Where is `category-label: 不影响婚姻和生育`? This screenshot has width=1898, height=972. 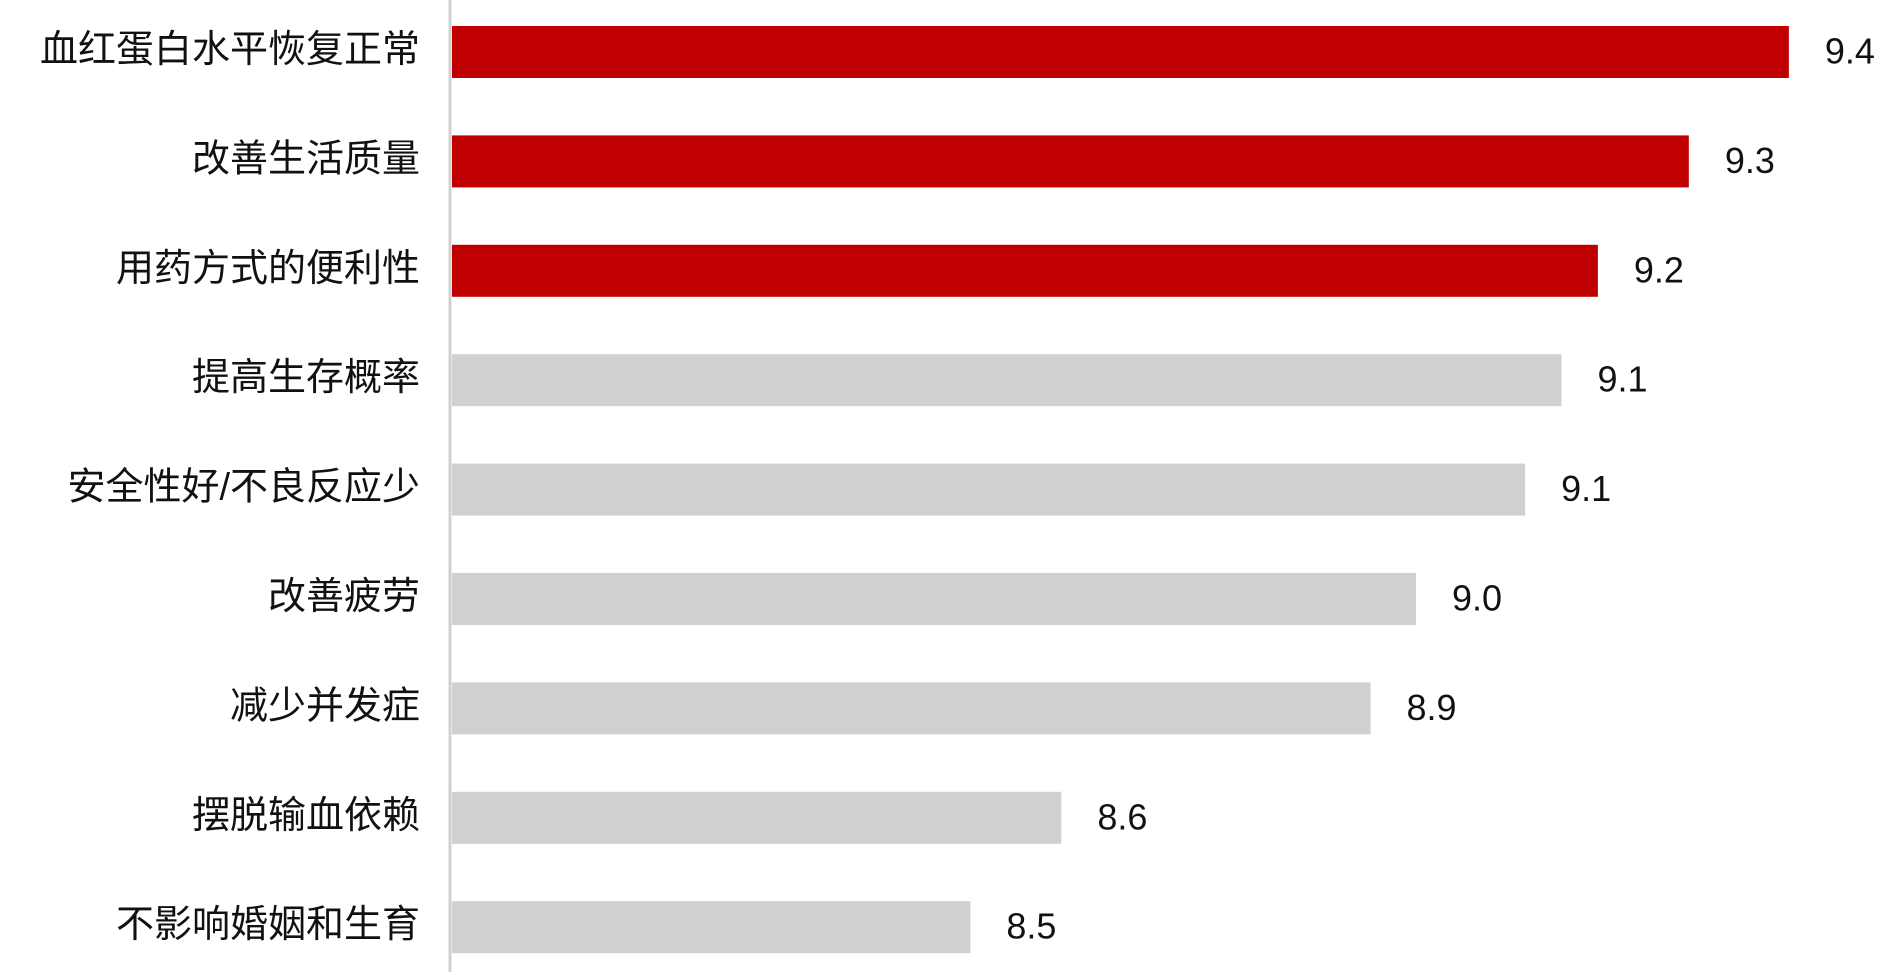 category-label: 不影响婚姻和生育 is located at coordinates (268, 925).